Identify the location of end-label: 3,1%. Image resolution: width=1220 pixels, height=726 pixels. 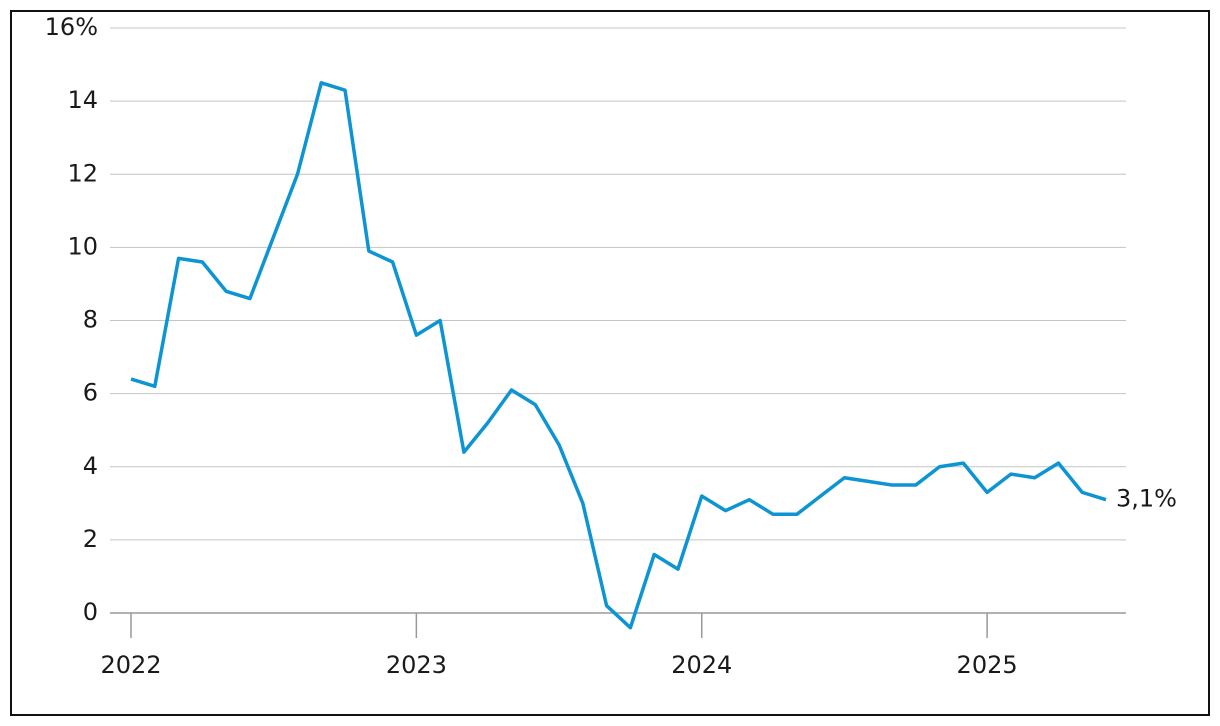
(1146, 499).